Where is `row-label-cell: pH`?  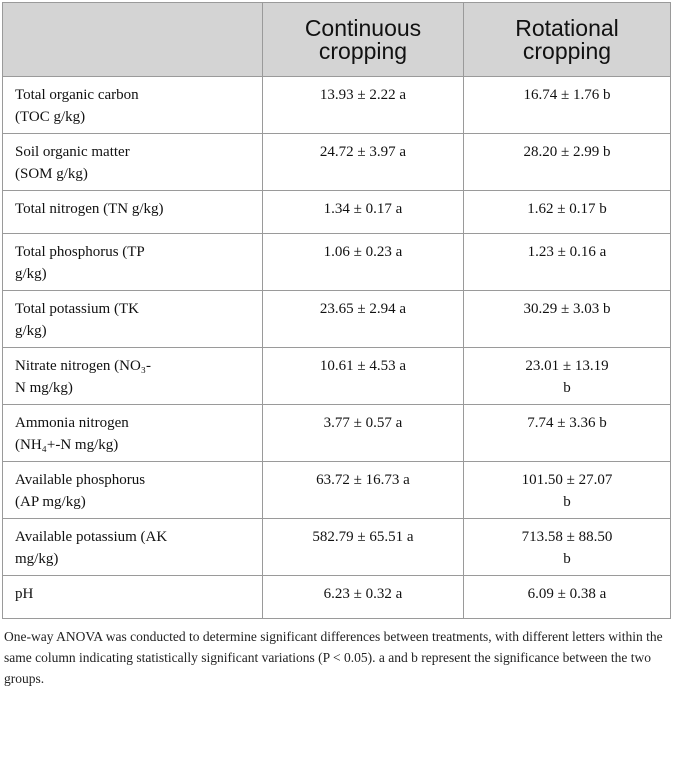
row-label-cell: pH is located at coordinates (132, 597).